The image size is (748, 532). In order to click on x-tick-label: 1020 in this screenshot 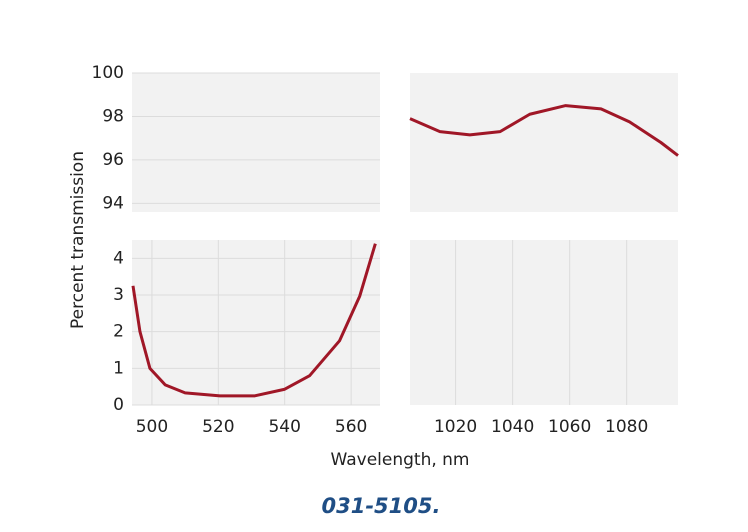, I will do `click(455, 427)`.